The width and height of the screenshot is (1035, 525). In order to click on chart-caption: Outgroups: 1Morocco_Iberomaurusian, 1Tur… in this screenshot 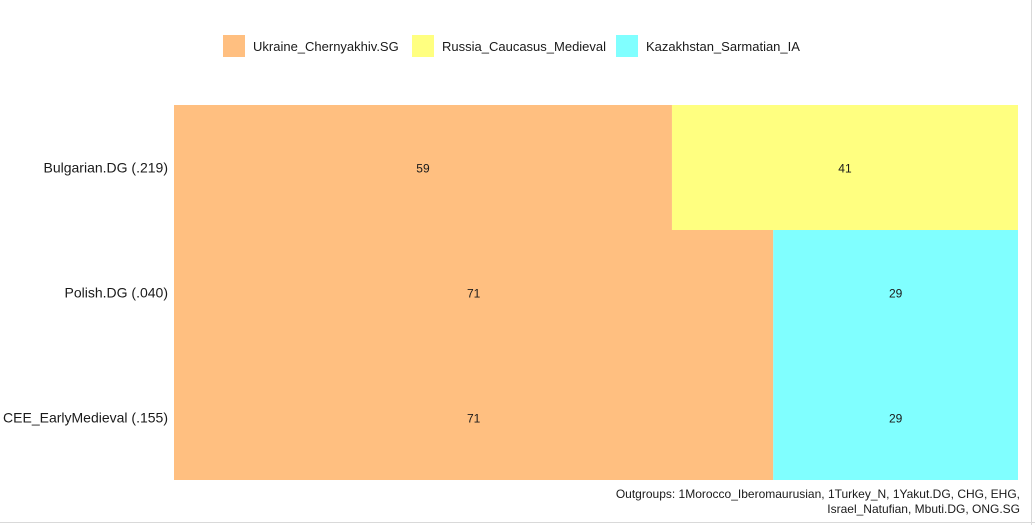, I will do `click(818, 501)`.